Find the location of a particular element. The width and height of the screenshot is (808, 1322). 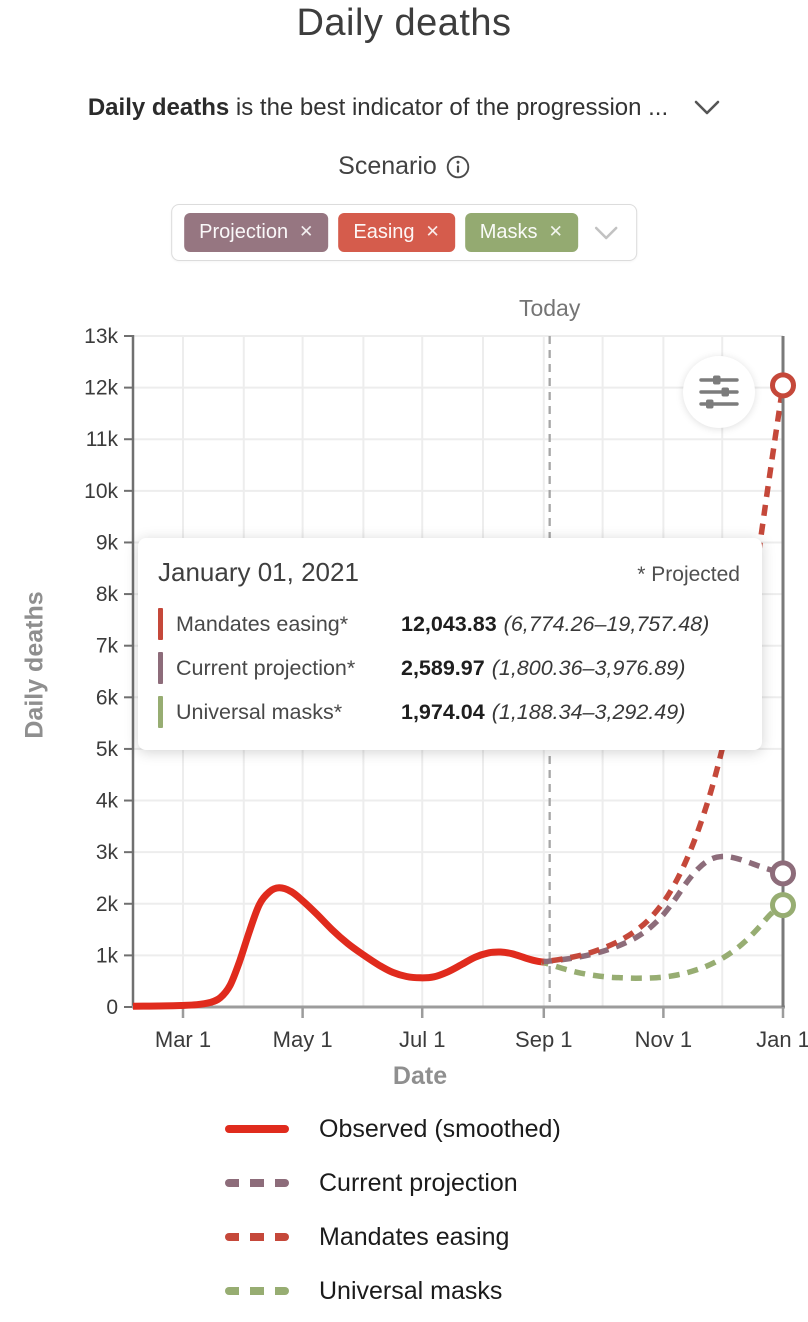

chip-label: Masks is located at coordinates (508, 232).